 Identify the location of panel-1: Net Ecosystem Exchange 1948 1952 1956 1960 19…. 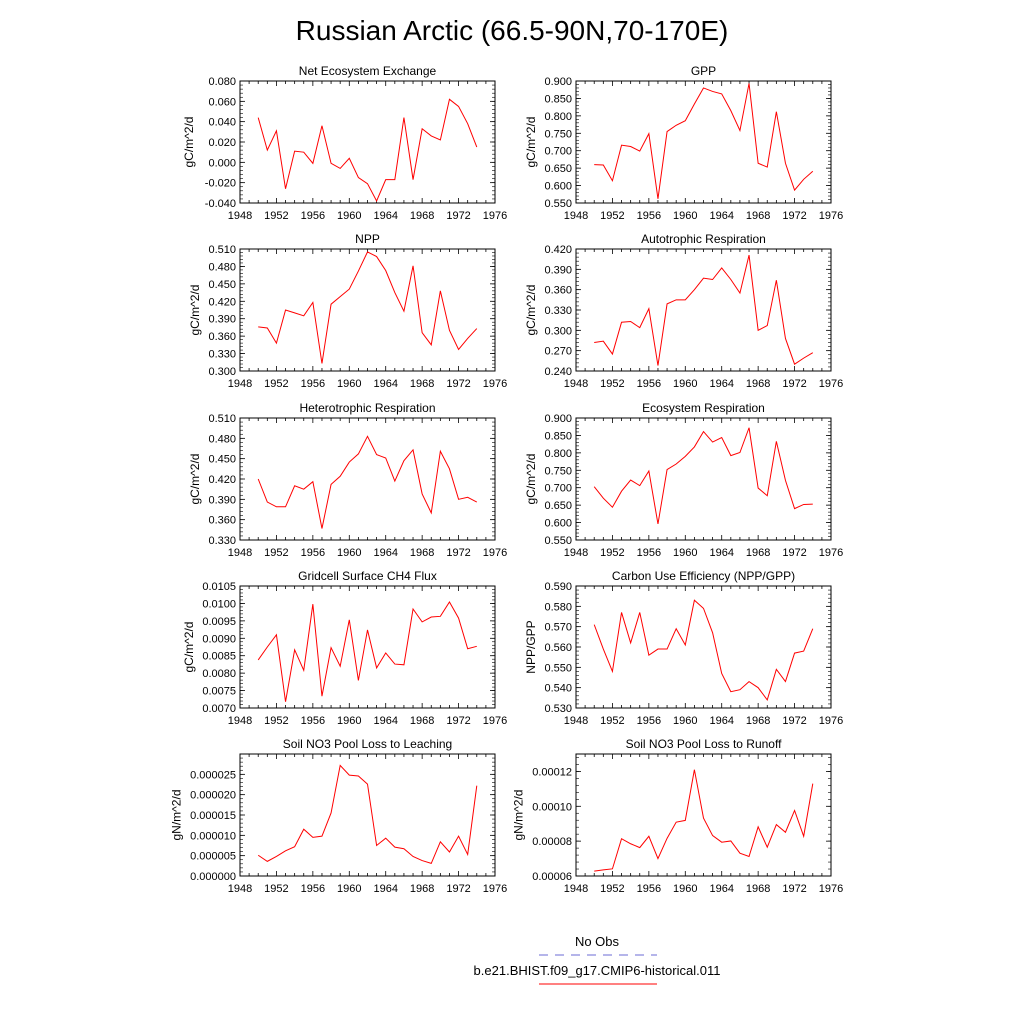
(344, 143).